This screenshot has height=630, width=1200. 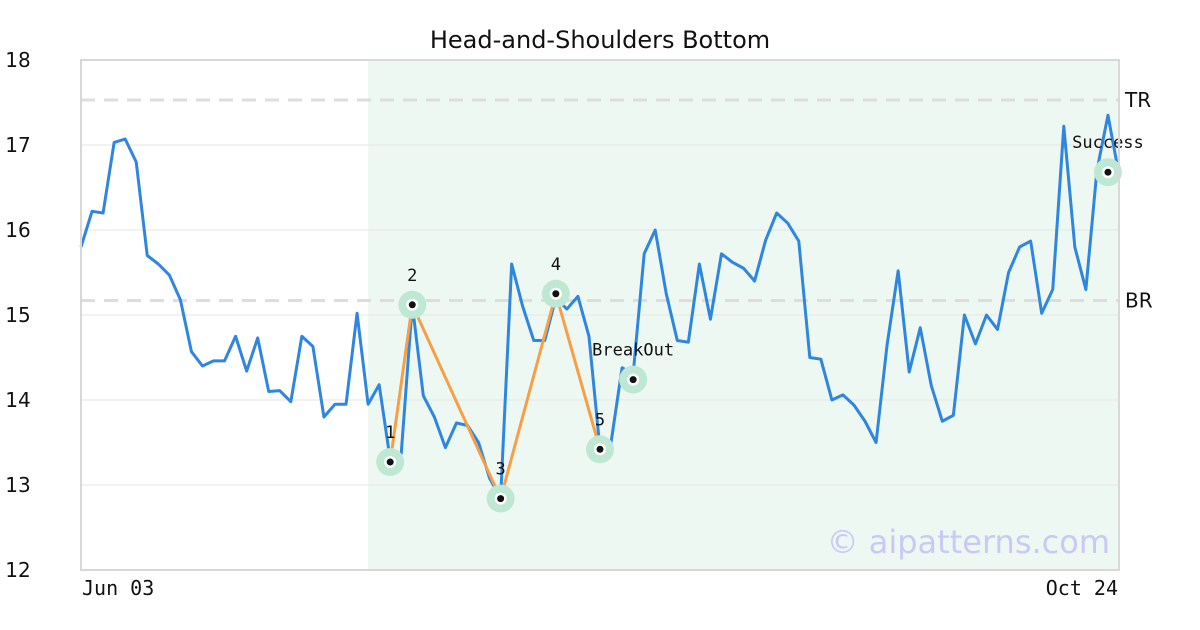 I want to click on x-tick-label-start: Jun 03, so click(x=118, y=588).